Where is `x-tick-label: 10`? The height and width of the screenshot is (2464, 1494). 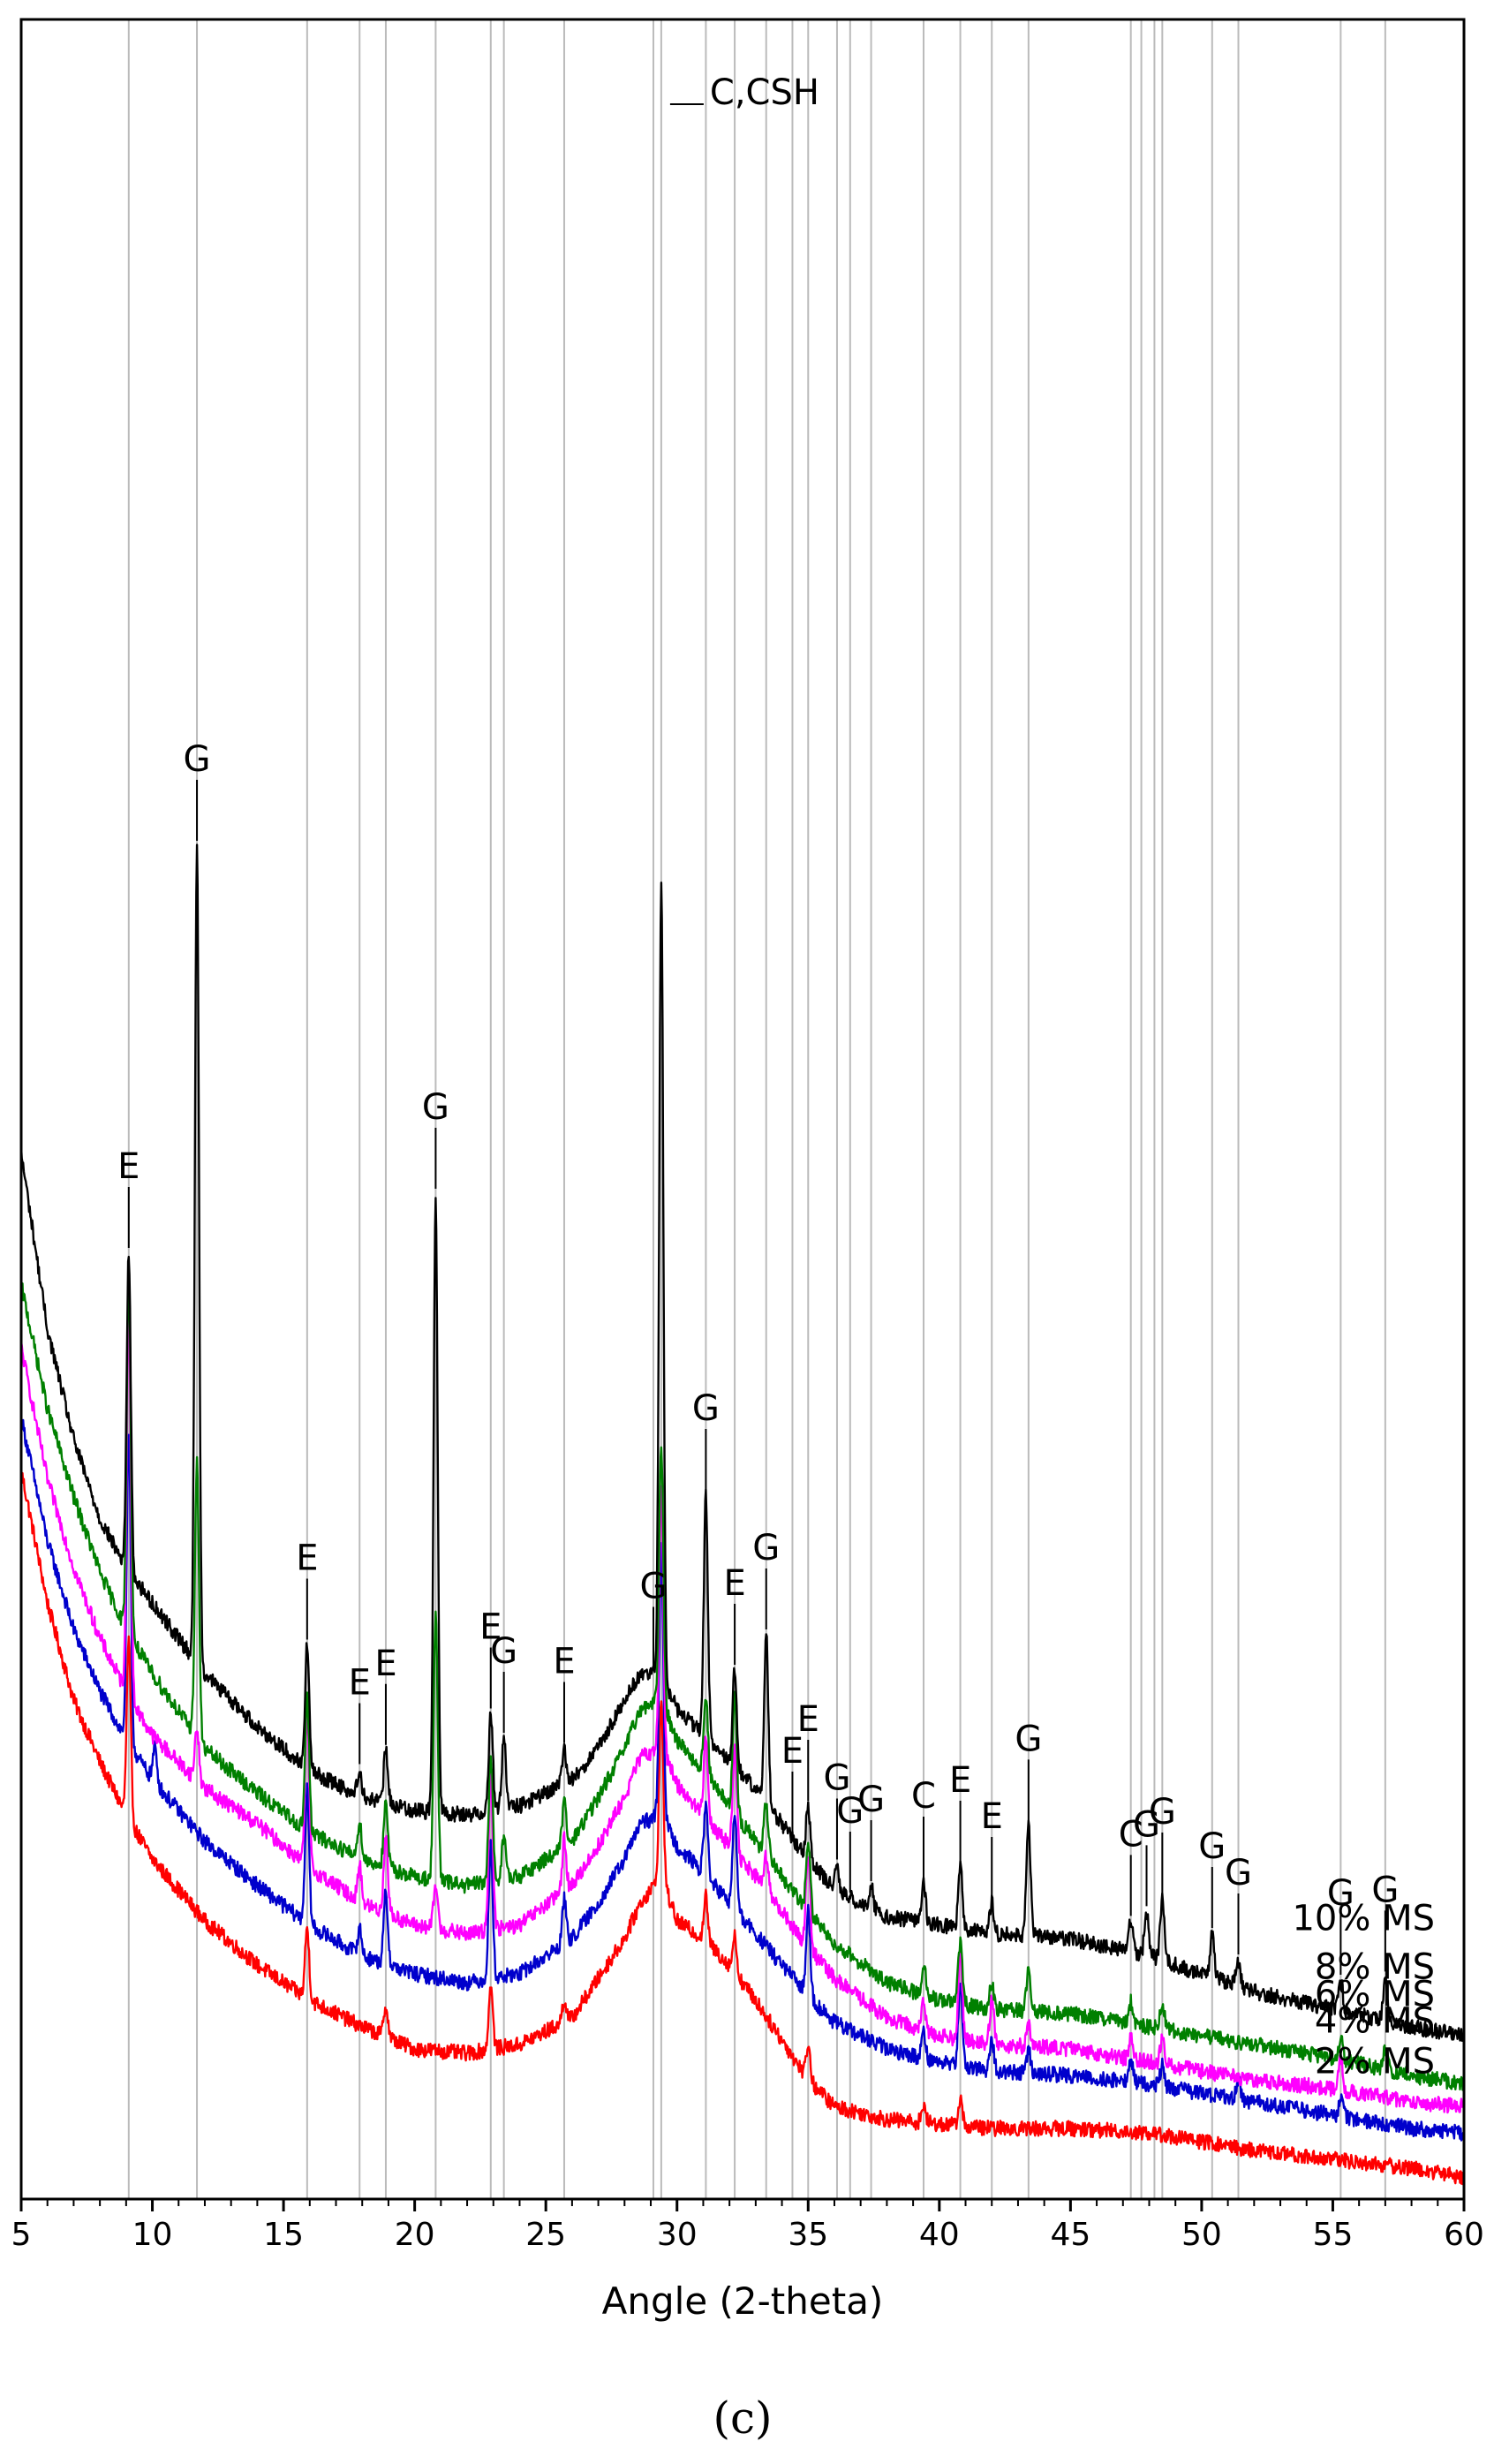
x-tick-label: 10 is located at coordinates (152, 2235).